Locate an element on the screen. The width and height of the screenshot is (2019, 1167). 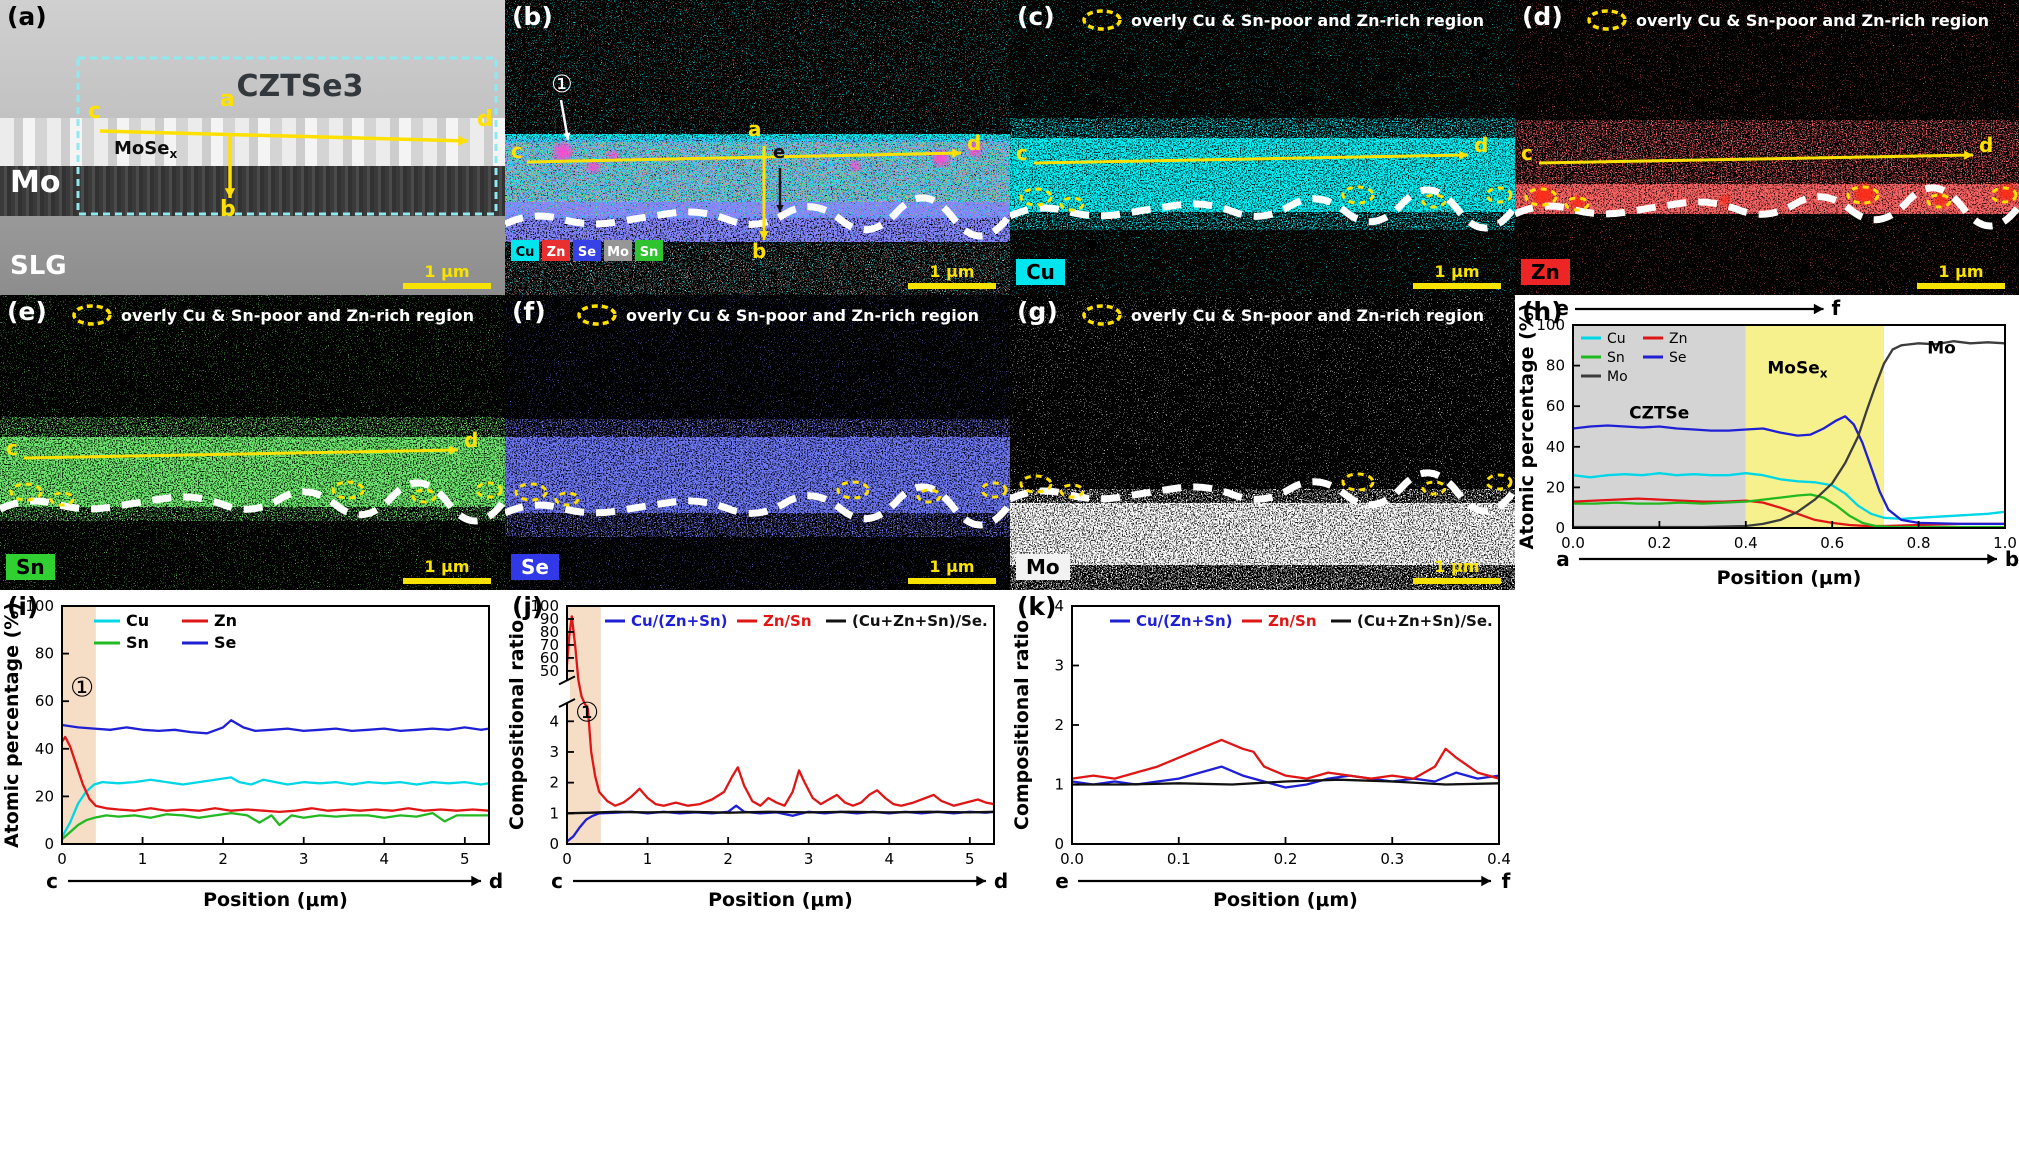
x-tick-label: 0 is located at coordinates (567, 859).